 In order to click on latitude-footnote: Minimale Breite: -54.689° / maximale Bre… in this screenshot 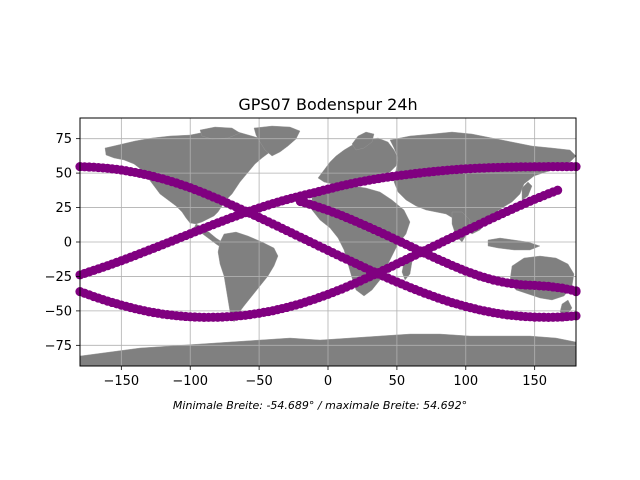, I will do `click(320, 405)`.